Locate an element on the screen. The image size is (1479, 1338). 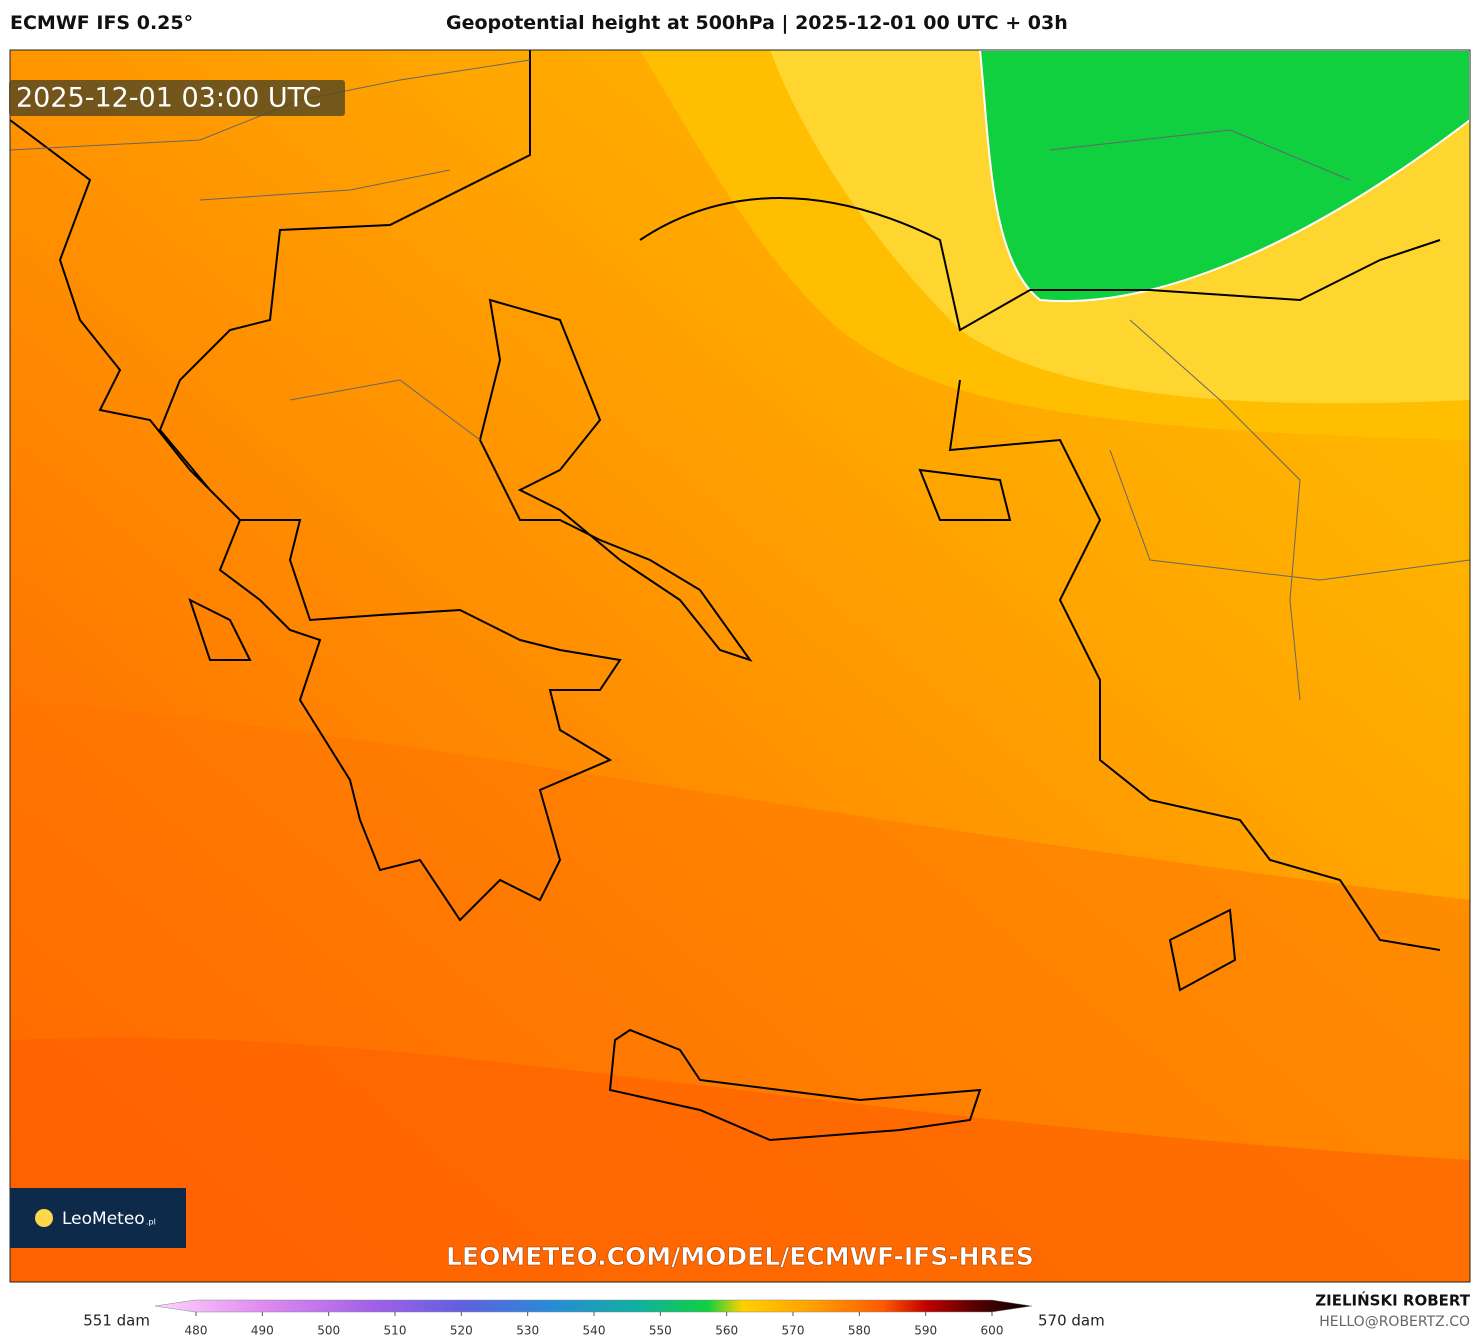
colorbar-tick-label: 490 is located at coordinates (262, 1331).